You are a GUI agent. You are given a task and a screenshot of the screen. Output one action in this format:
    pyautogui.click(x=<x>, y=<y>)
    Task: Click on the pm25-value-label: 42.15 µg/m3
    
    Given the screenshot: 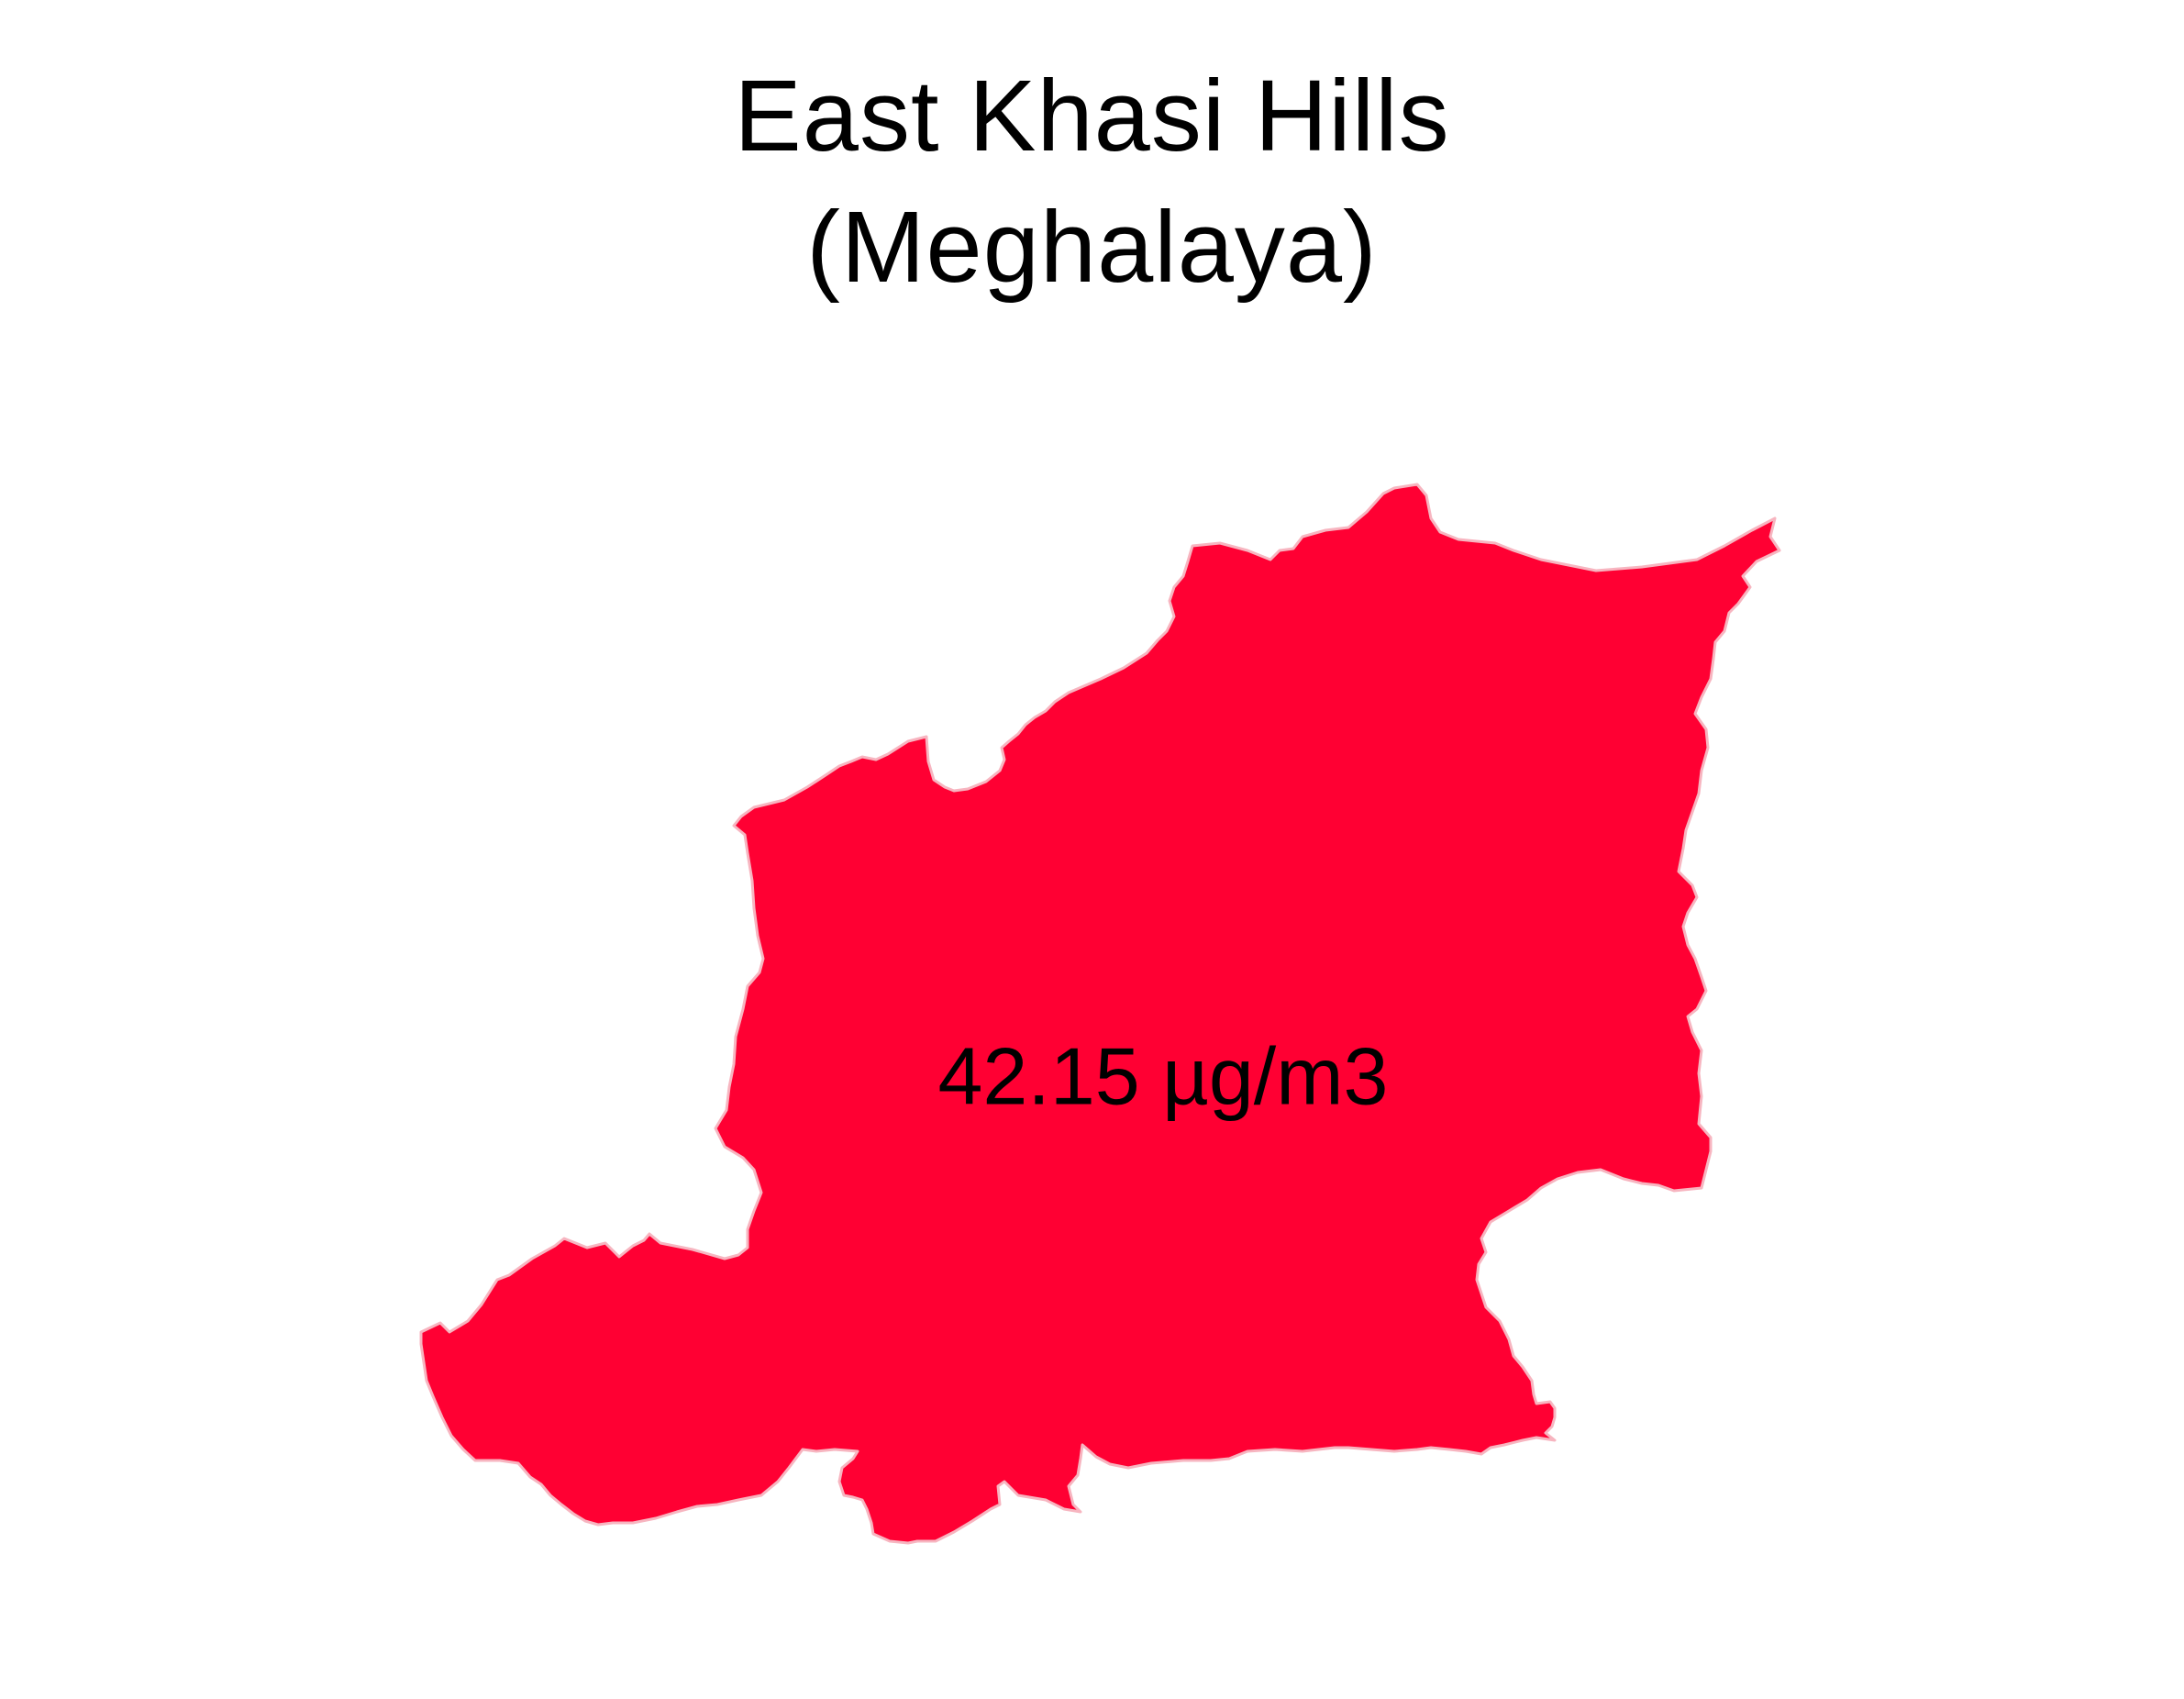 What is the action you would take?
    pyautogui.click(x=1162, y=1075)
    